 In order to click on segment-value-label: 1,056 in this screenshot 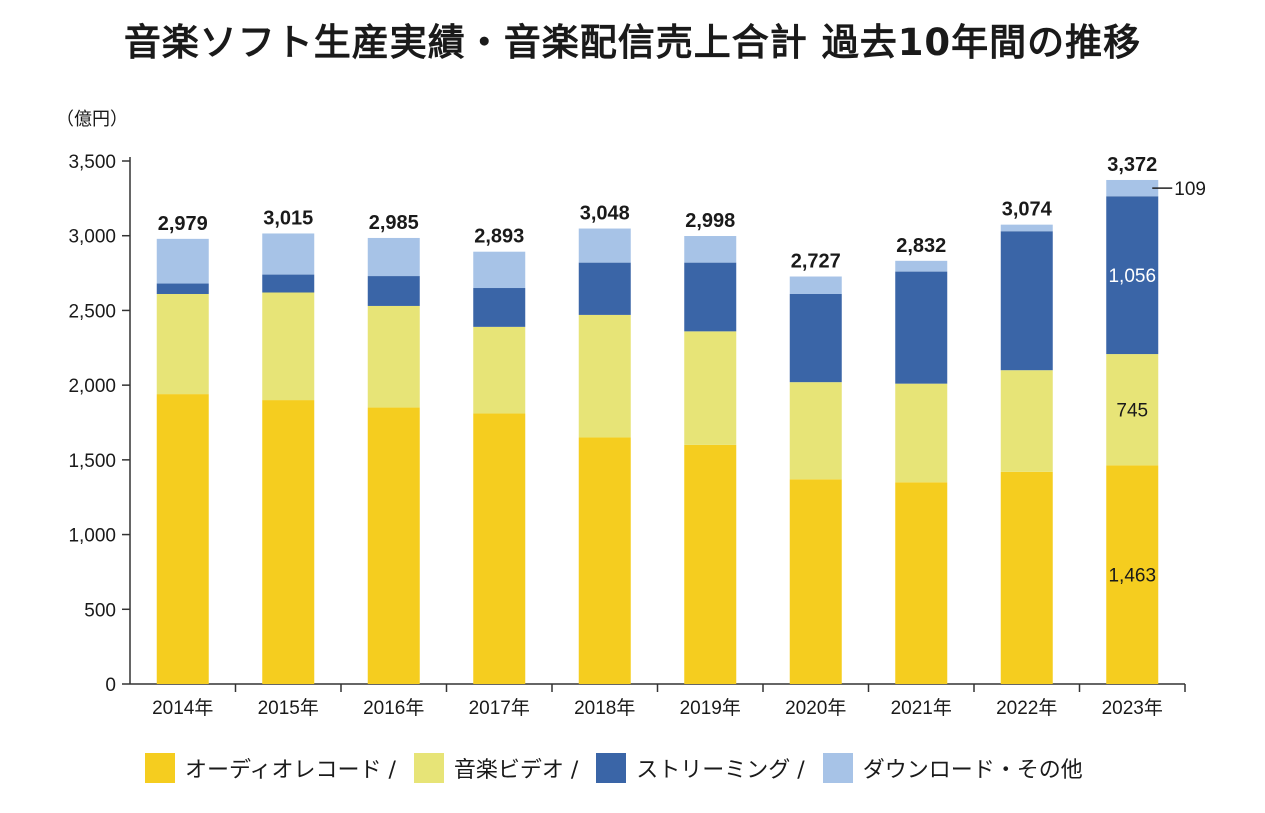, I will do `click(1132, 276)`.